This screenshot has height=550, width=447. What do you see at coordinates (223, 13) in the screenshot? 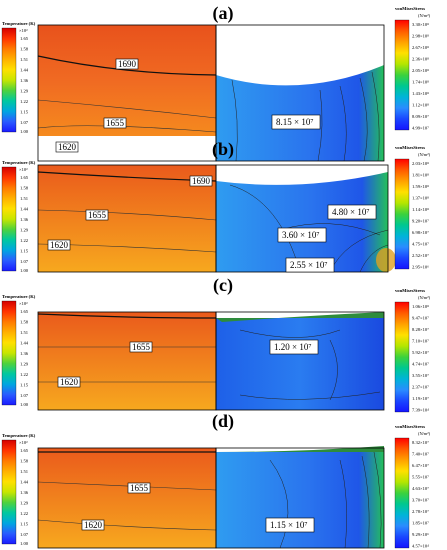
I see `panel-label: (a)` at bounding box center [223, 13].